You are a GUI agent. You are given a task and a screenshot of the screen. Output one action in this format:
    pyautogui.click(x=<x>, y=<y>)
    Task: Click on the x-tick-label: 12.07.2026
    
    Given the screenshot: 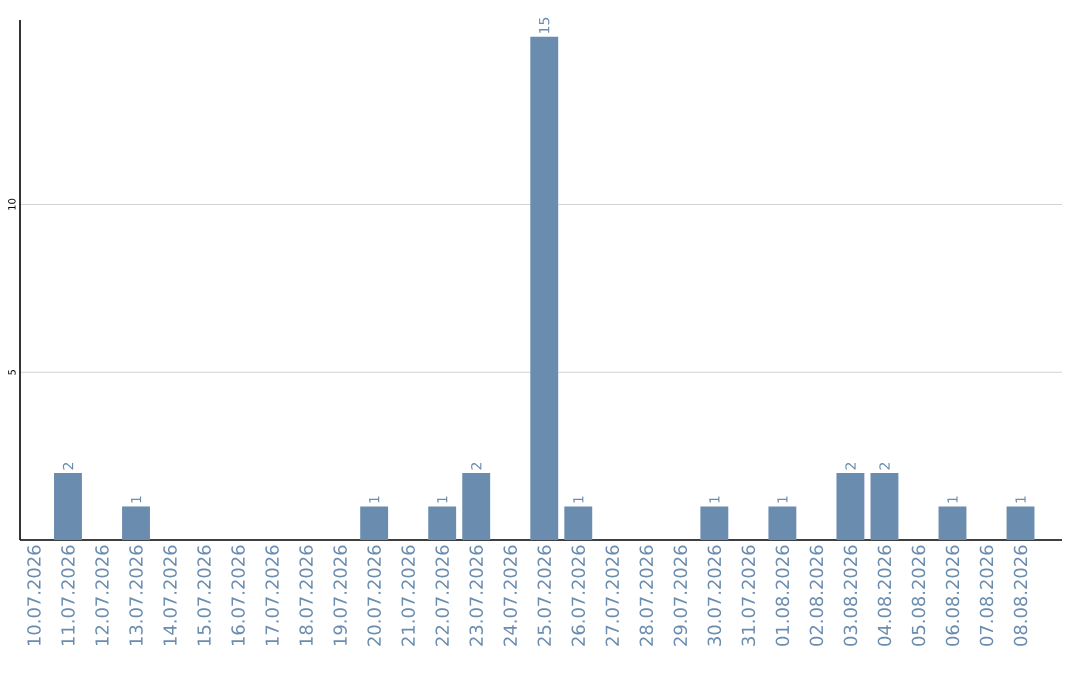 What is the action you would take?
    pyautogui.click(x=102, y=595)
    